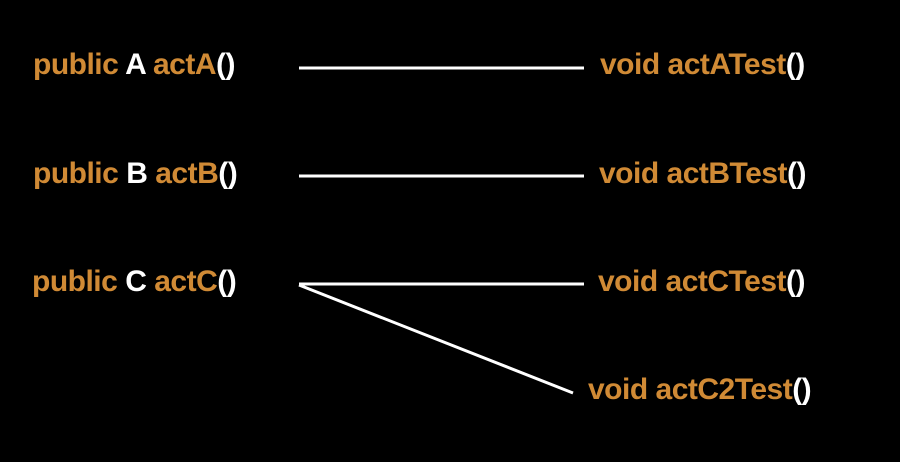 This screenshot has width=900, height=462. I want to click on return-type: B, so click(137, 173).